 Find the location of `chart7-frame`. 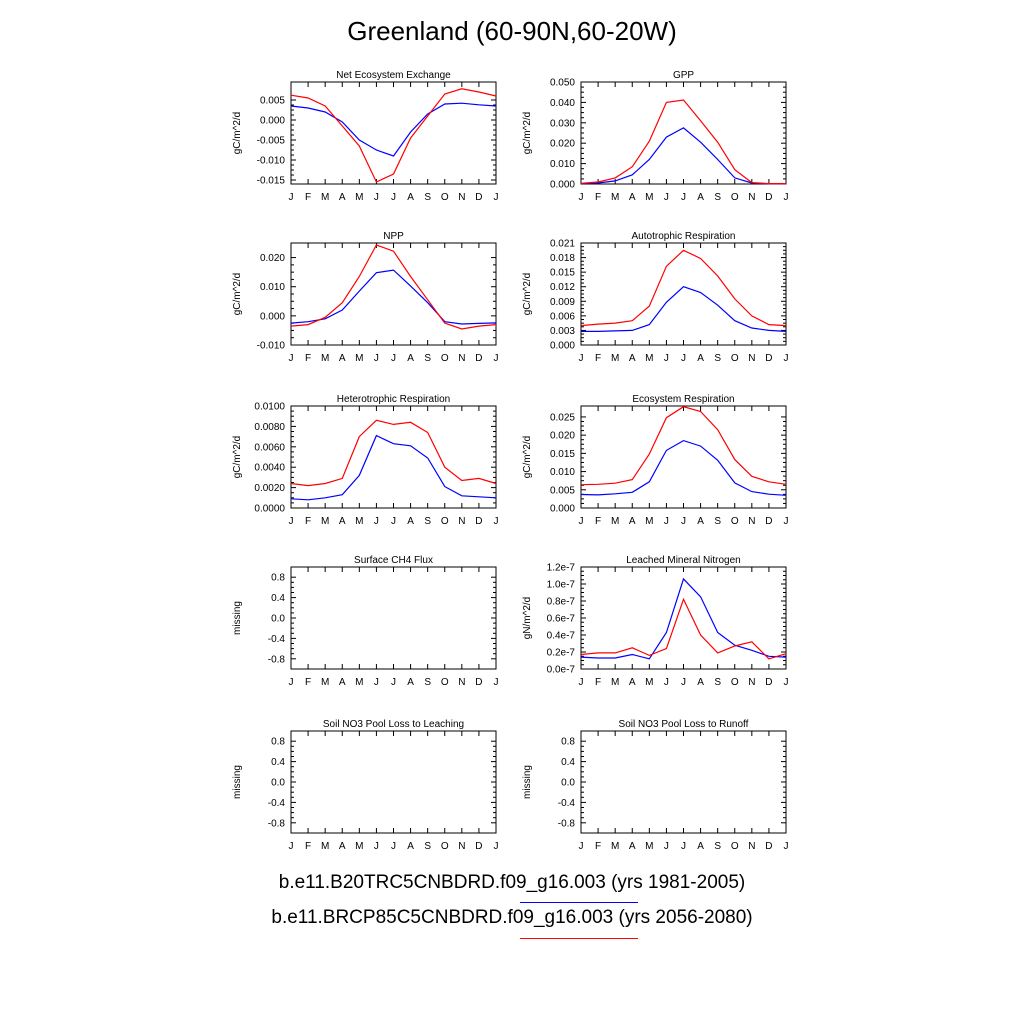

chart7-frame is located at coordinates (683, 618).